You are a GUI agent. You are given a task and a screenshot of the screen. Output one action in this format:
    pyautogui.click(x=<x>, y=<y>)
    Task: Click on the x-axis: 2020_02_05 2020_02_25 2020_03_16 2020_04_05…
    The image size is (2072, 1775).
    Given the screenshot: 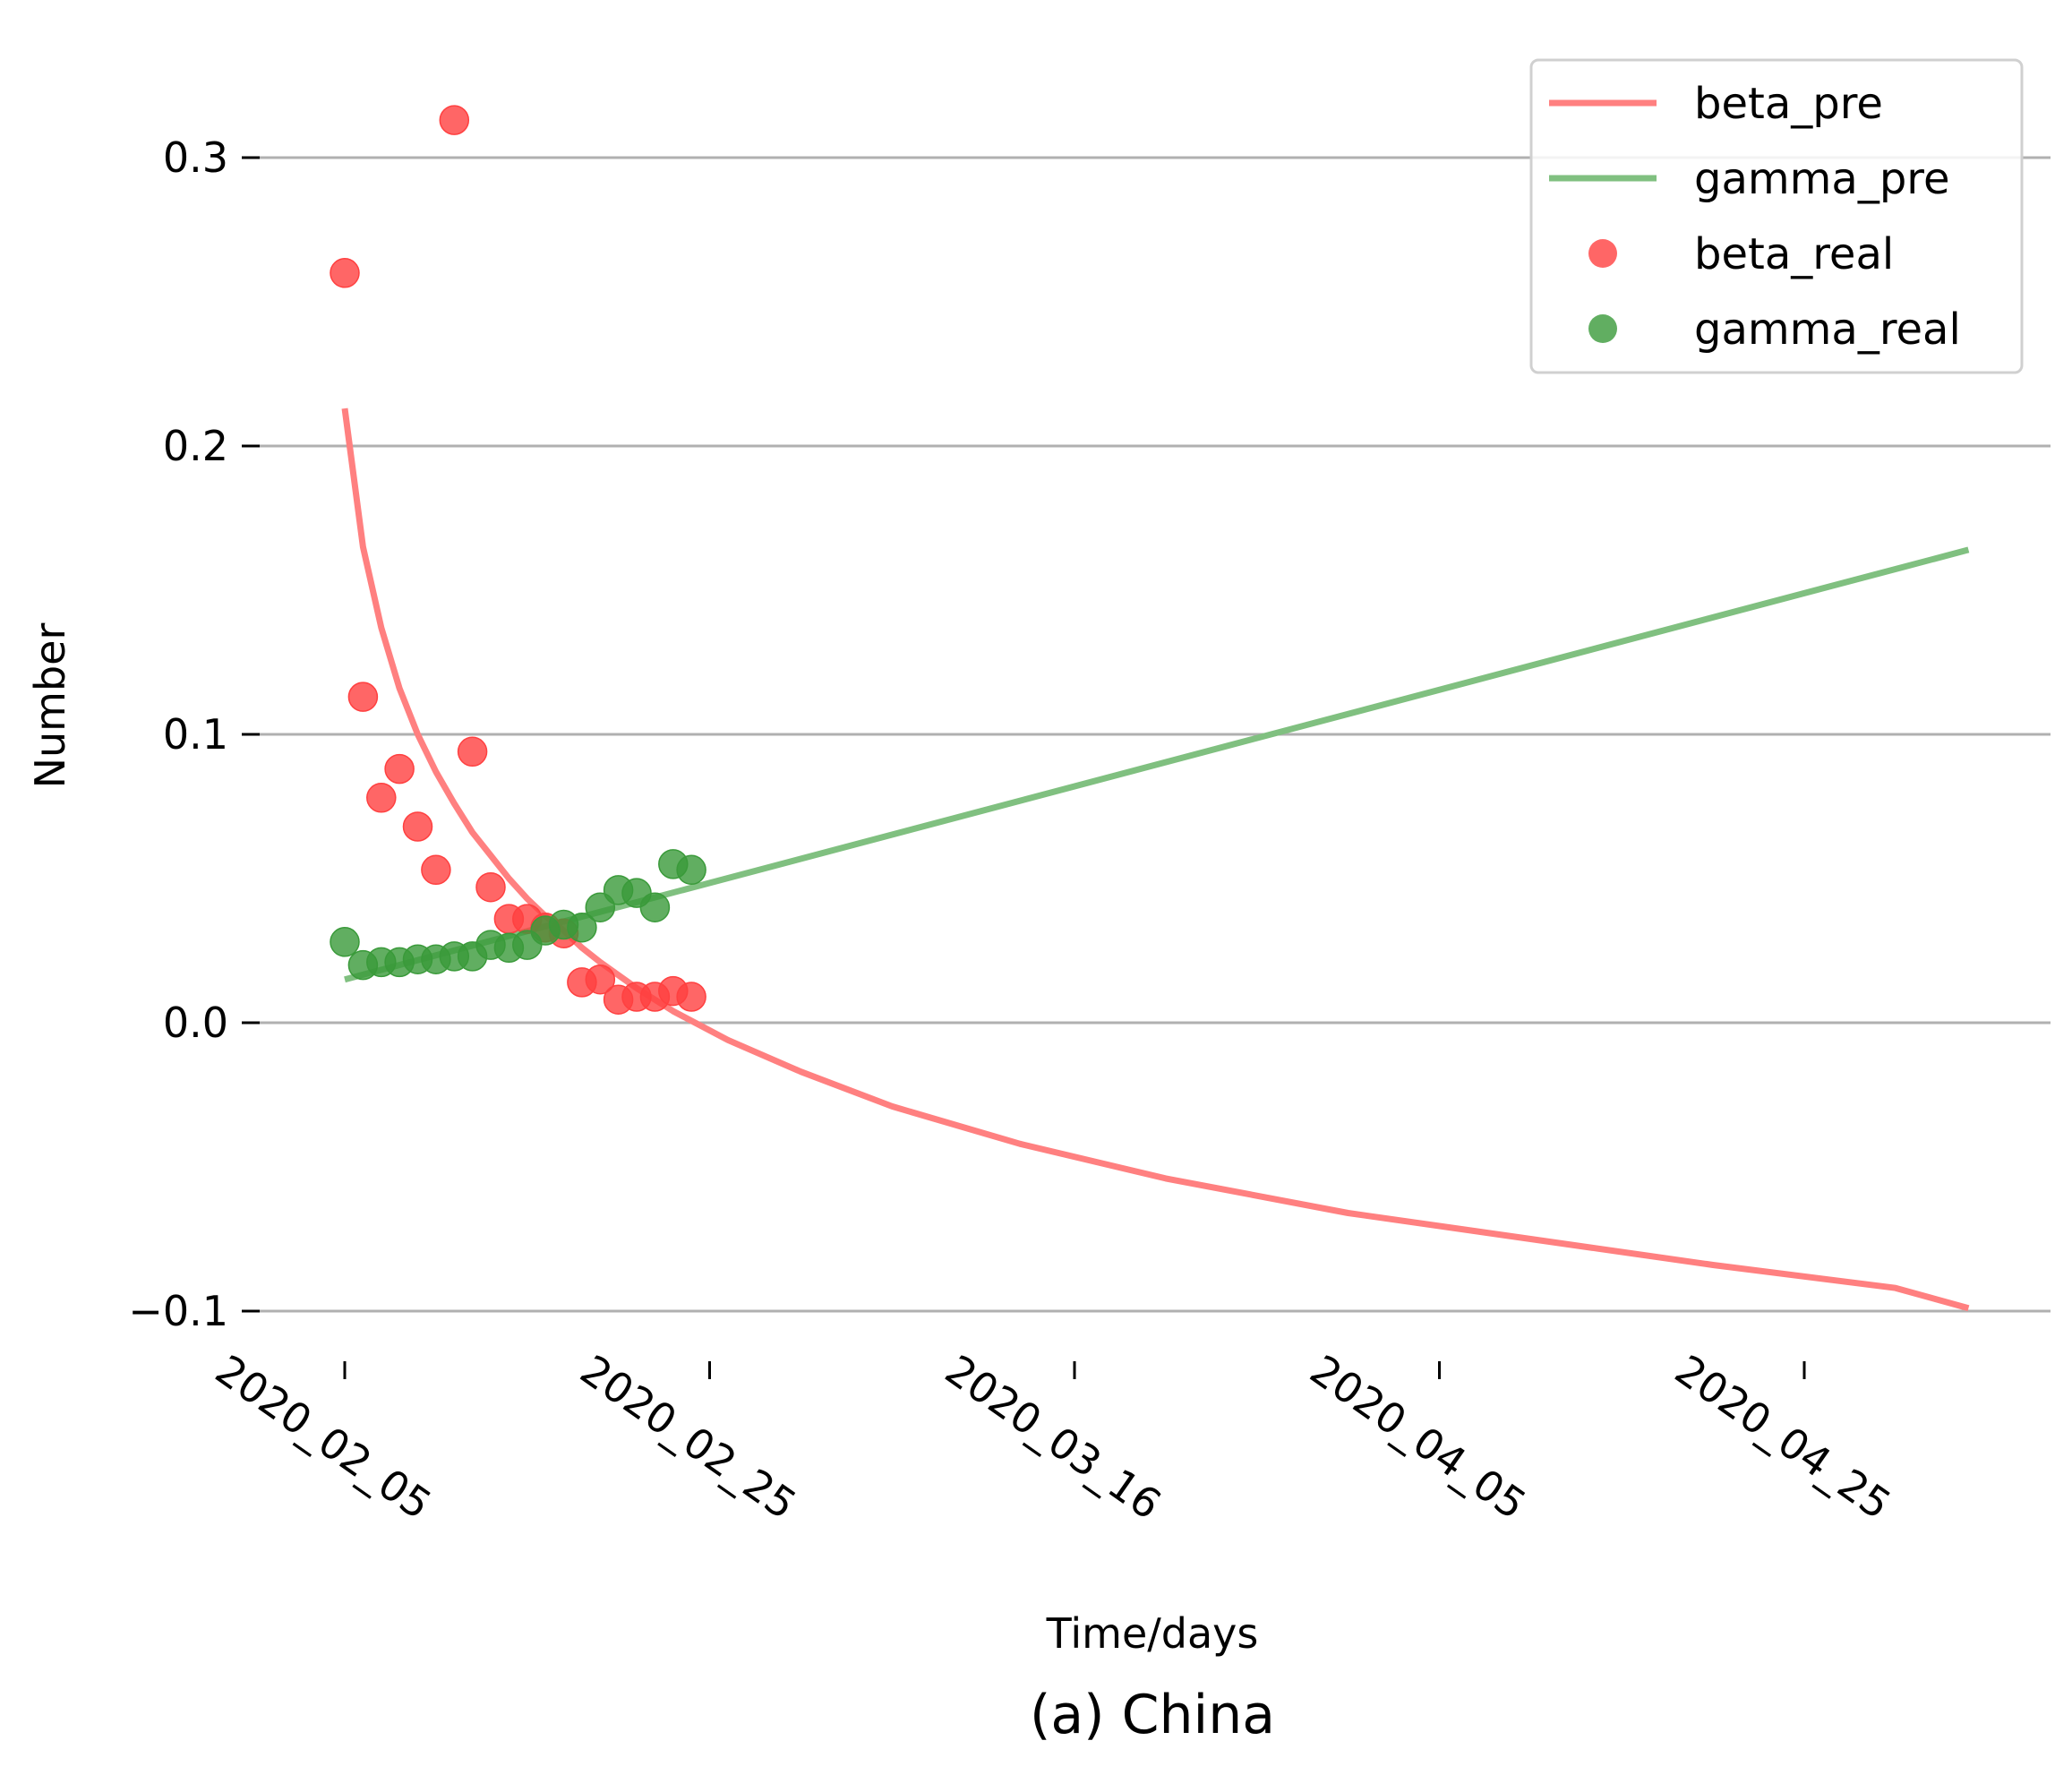 What is the action you would take?
    pyautogui.click(x=1053, y=1437)
    